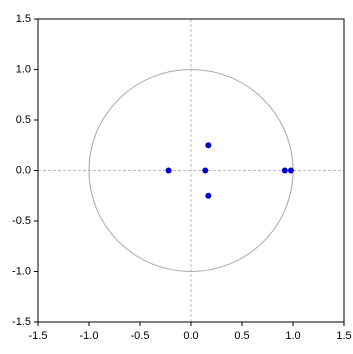 This screenshot has height=354, width=353. I want to click on y-tick-label: 1.0, so click(23, 69).